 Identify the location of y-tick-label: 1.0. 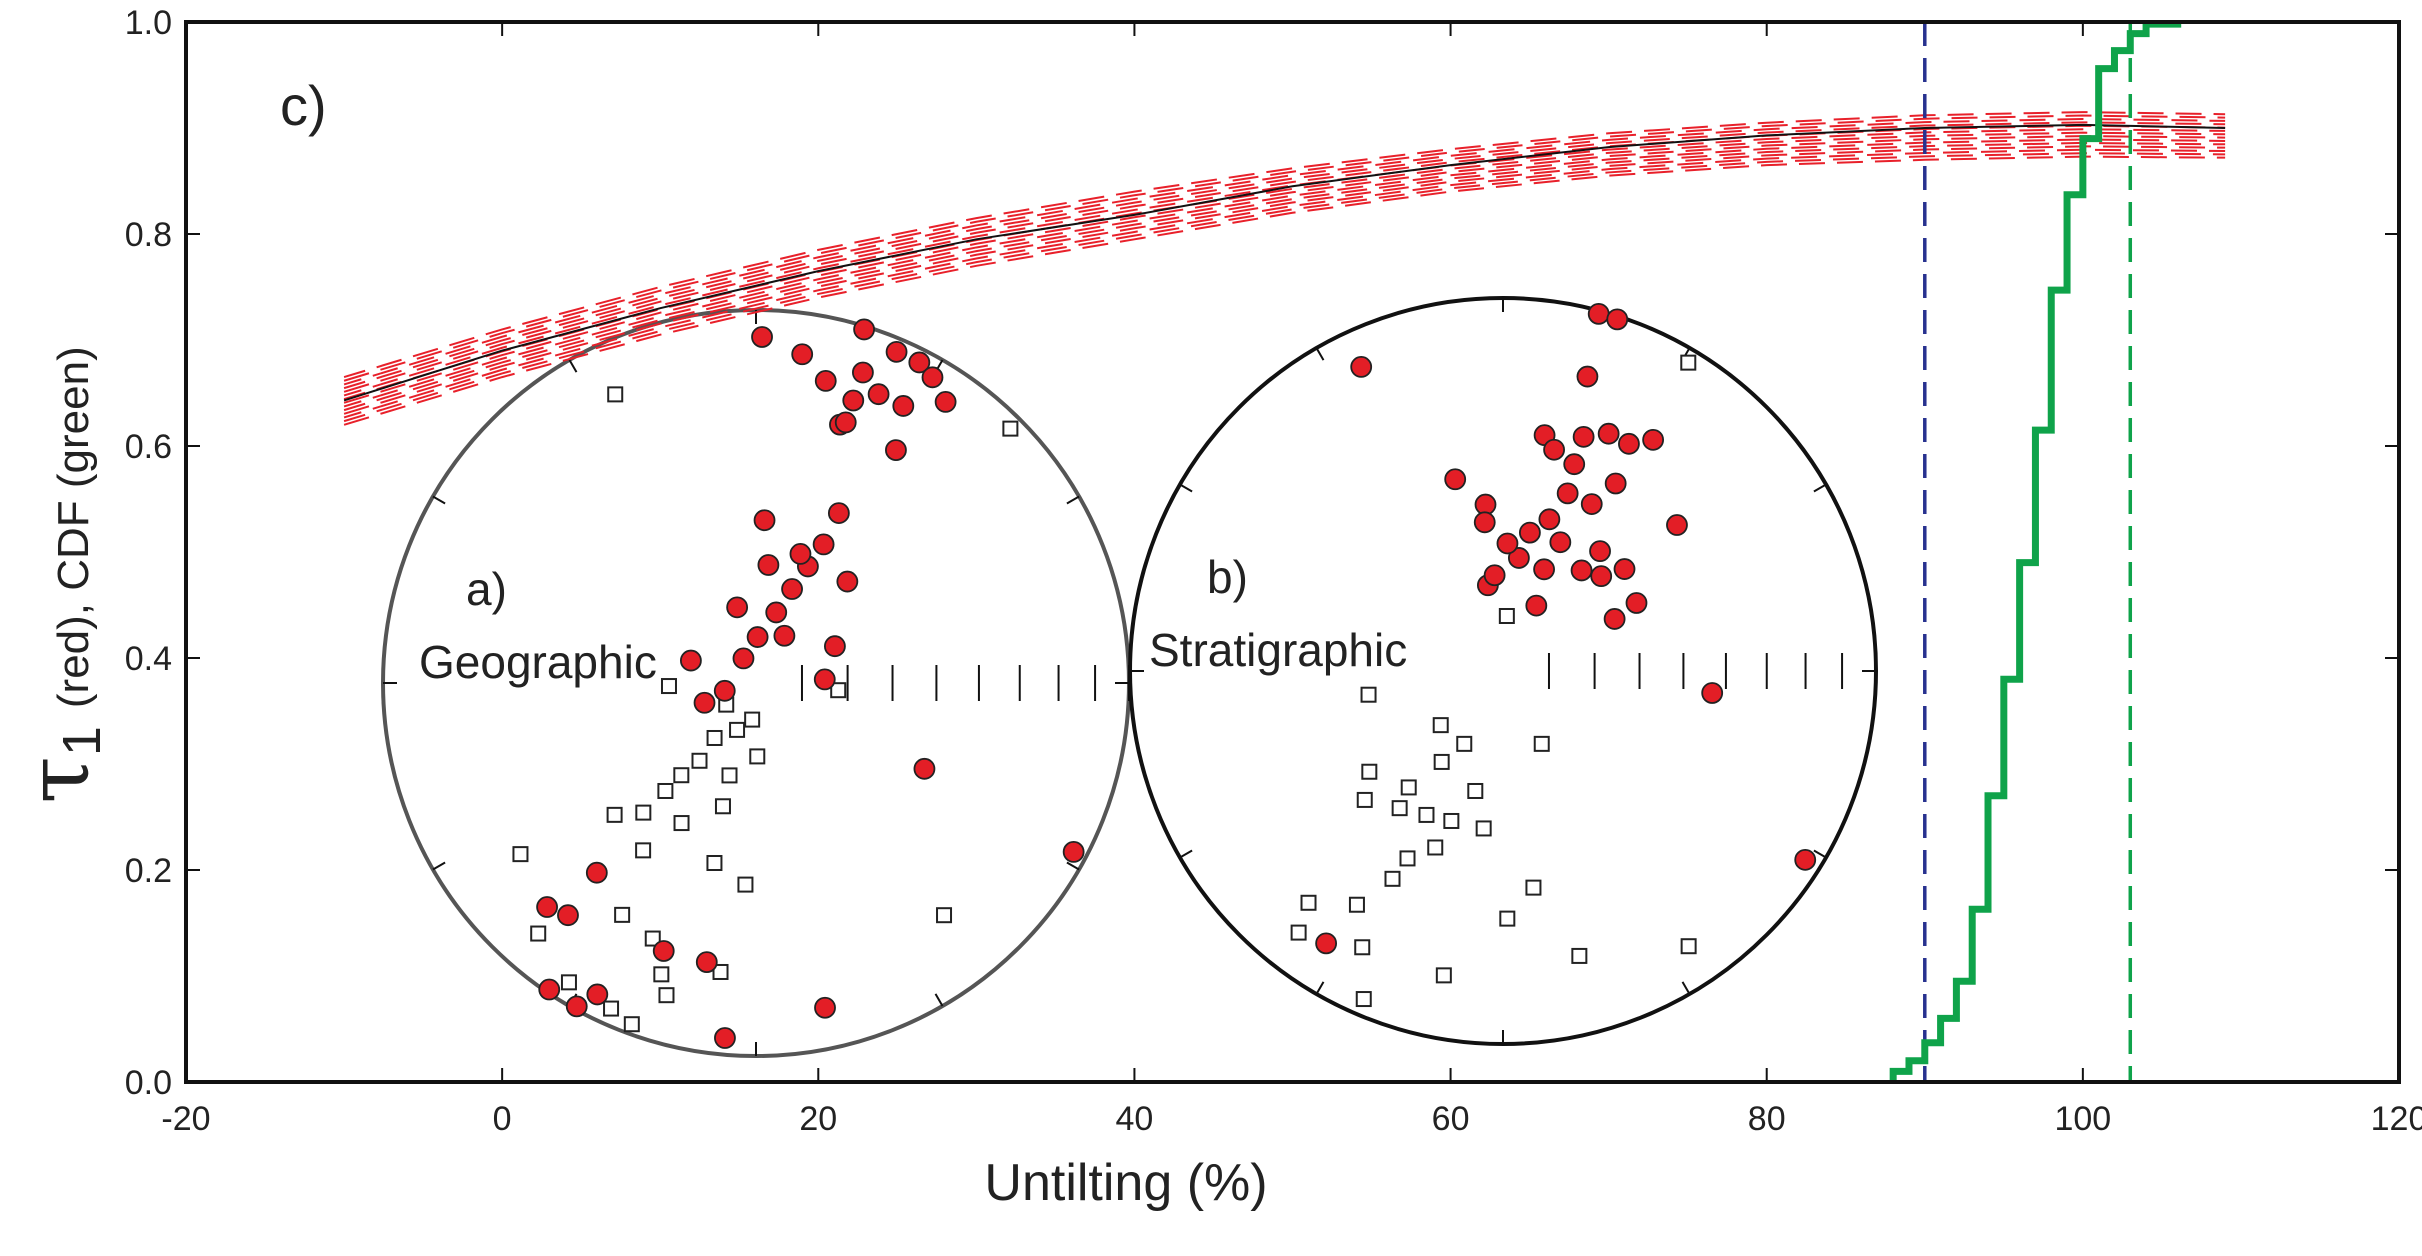
(148, 23).